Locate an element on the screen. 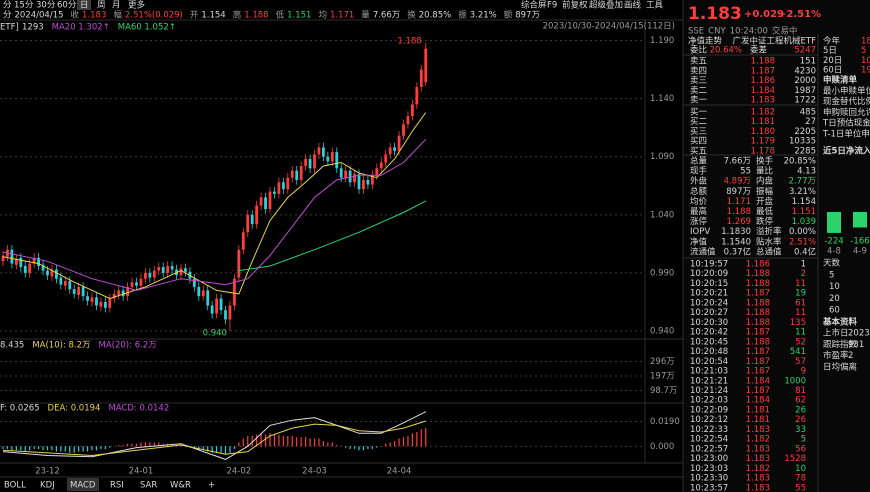  stat-value: 0.37亿 is located at coordinates (737, 251).